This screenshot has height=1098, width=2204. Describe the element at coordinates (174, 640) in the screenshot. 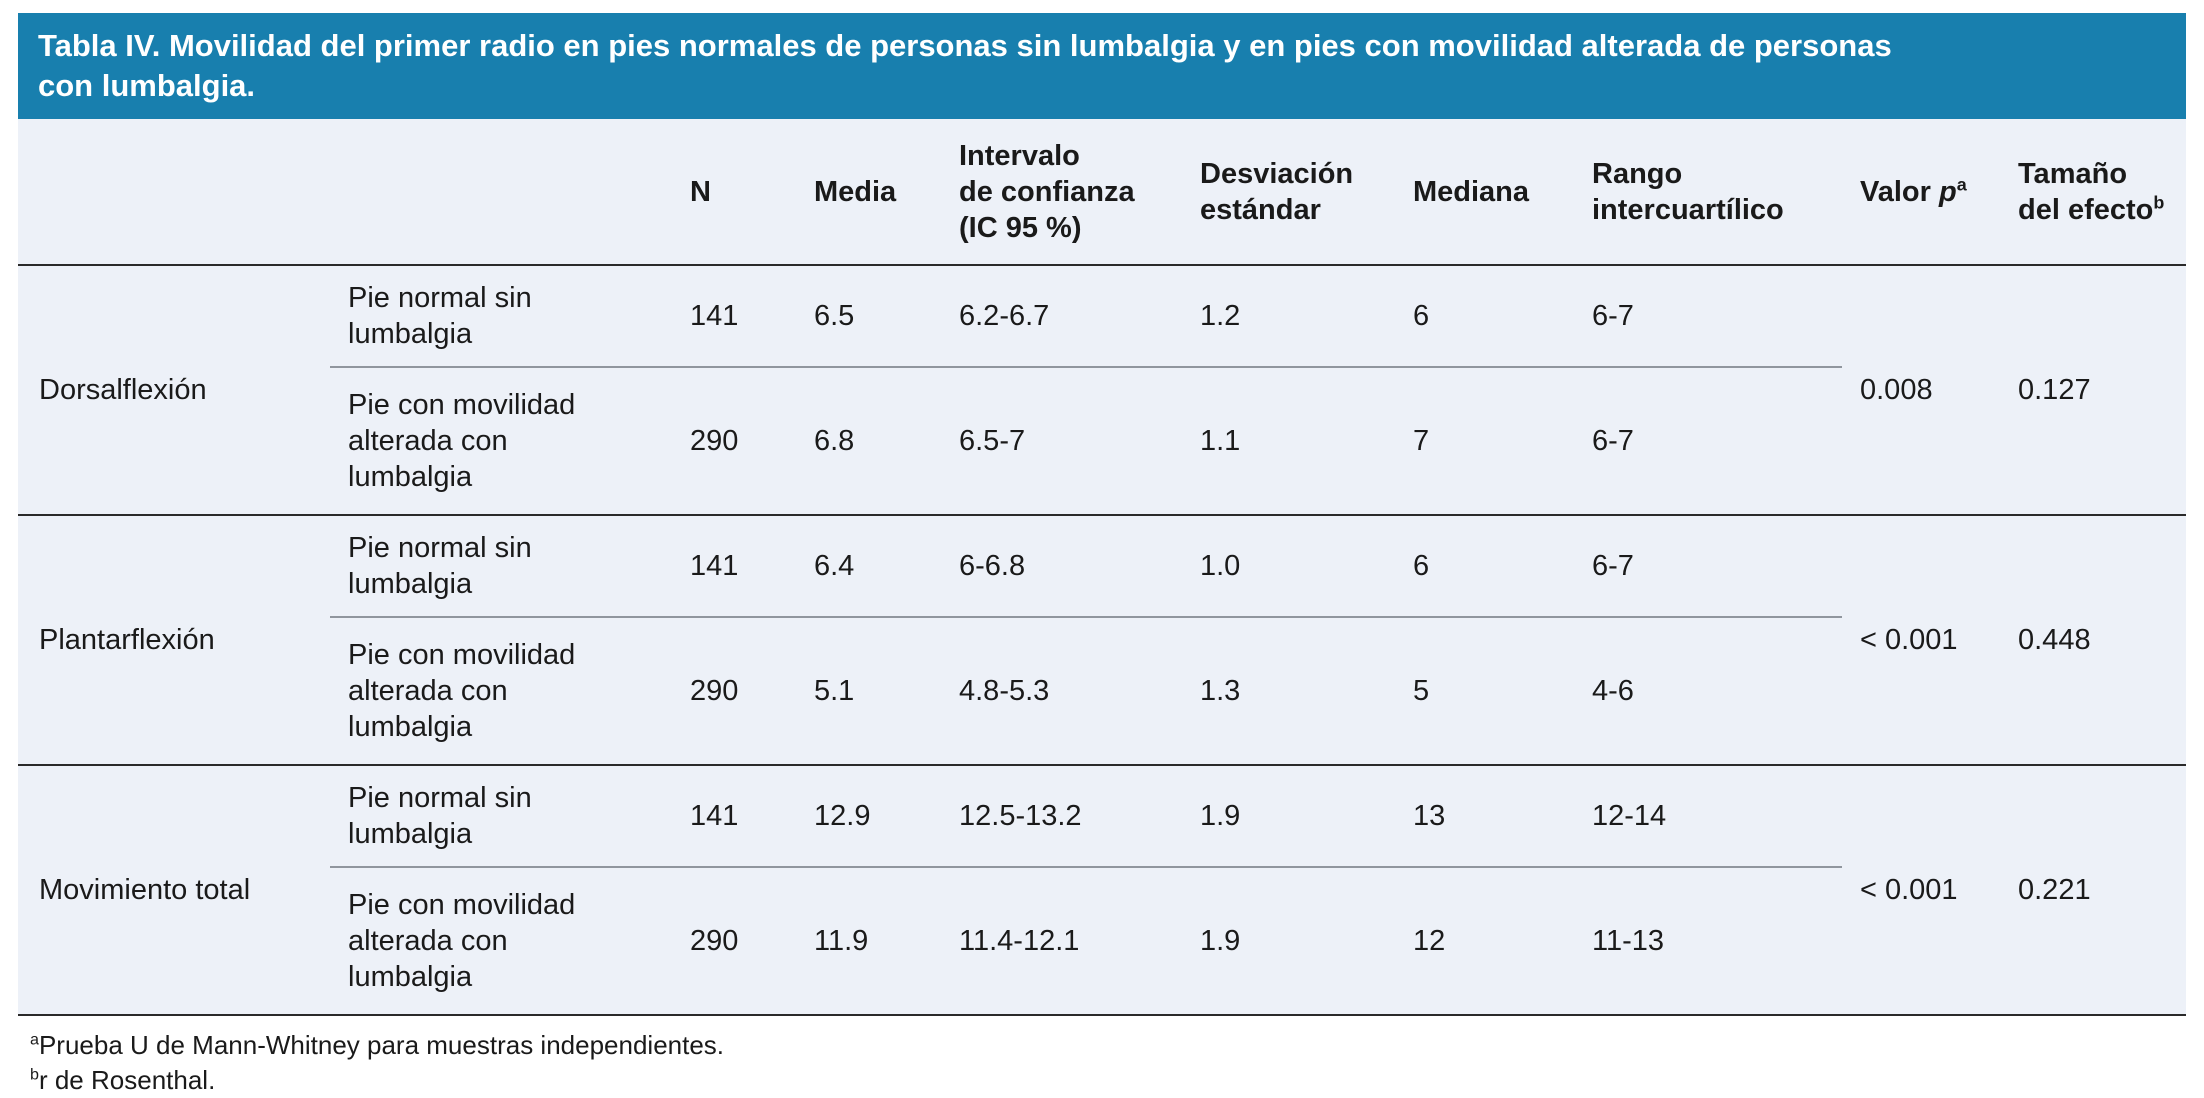

I see `group-label-plantarflexion: Plantarflexión` at that location.